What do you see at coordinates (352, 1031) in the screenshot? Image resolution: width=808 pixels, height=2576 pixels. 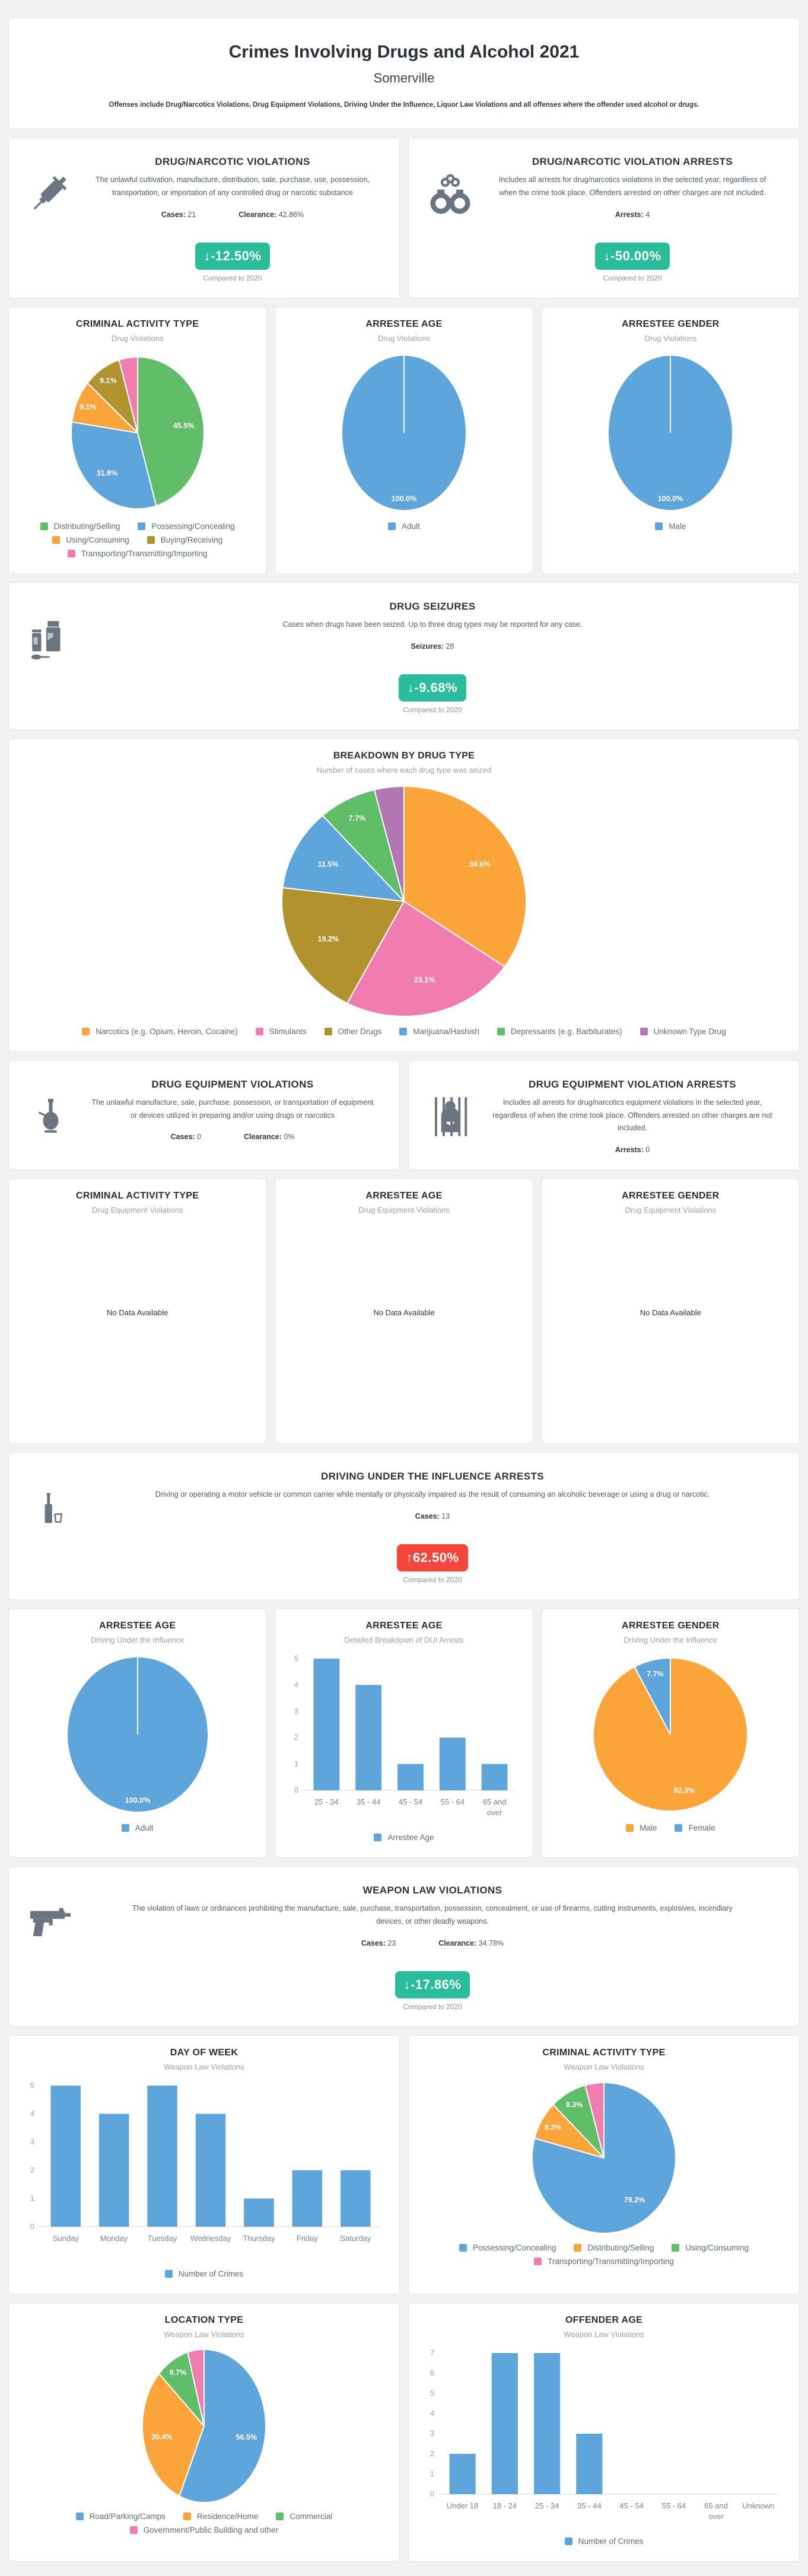 I see `legend-item: Other Drugs` at bounding box center [352, 1031].